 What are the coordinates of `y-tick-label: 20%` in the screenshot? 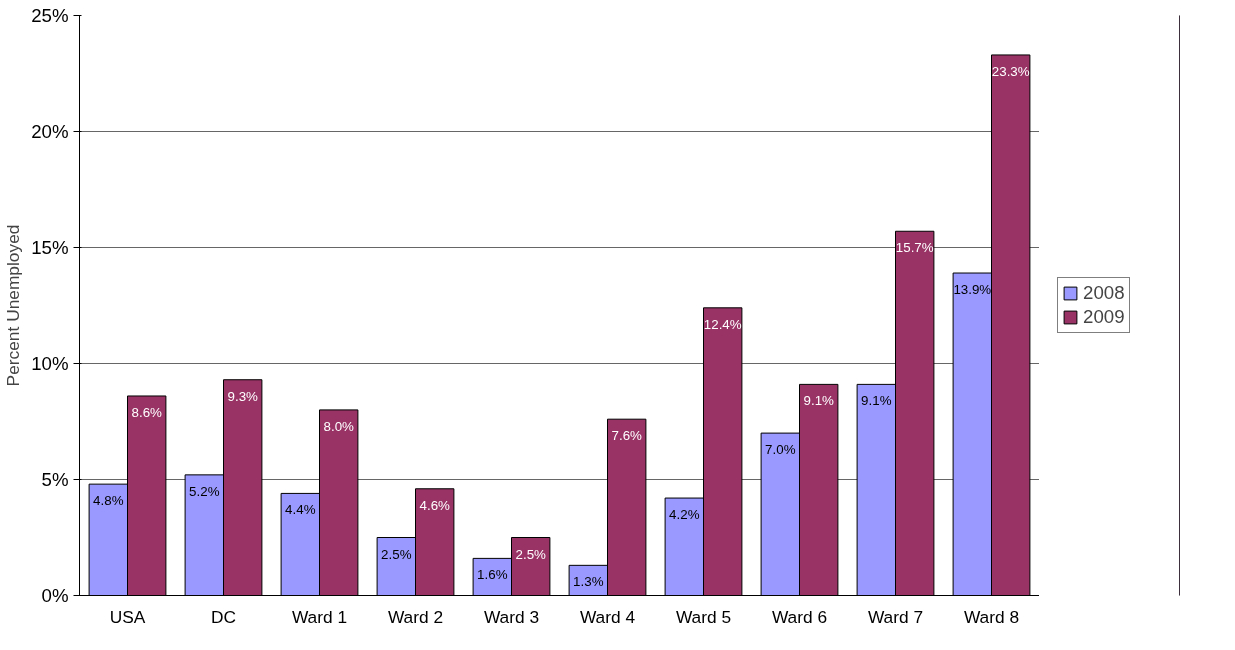 It's located at (50, 131).